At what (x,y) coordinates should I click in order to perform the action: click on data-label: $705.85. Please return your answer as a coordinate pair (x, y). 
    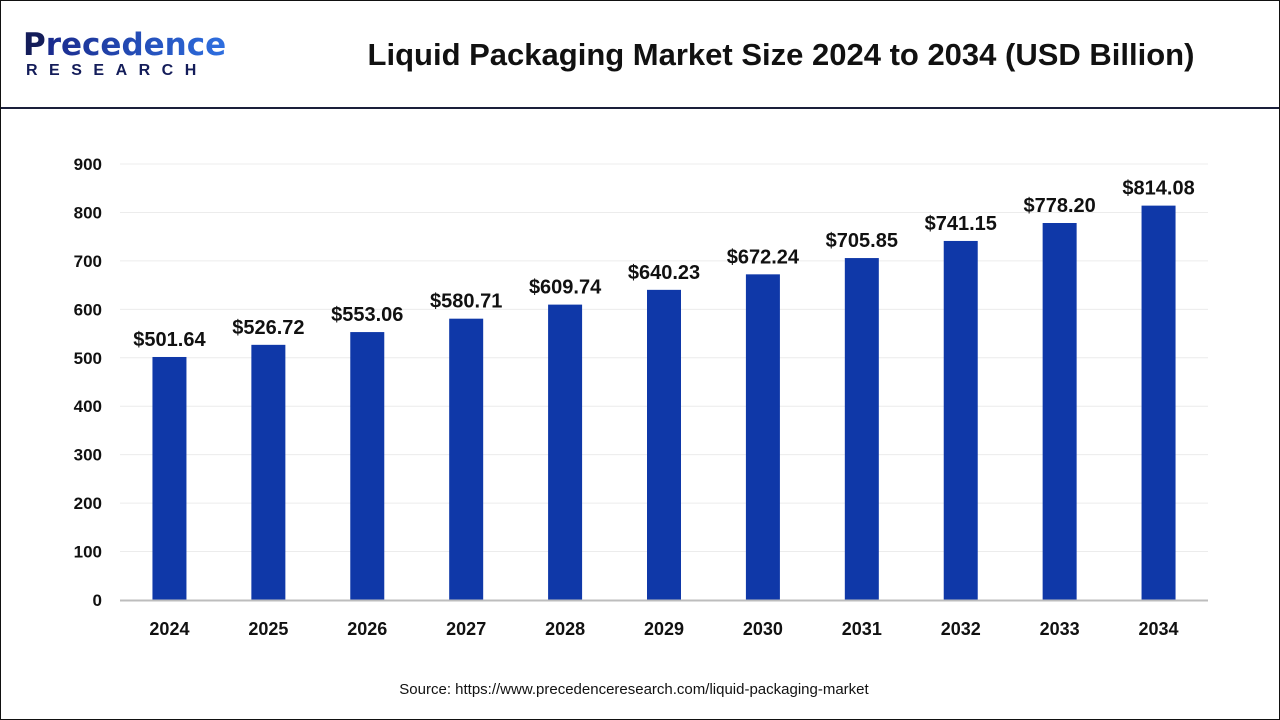
    Looking at the image, I should click on (862, 241).